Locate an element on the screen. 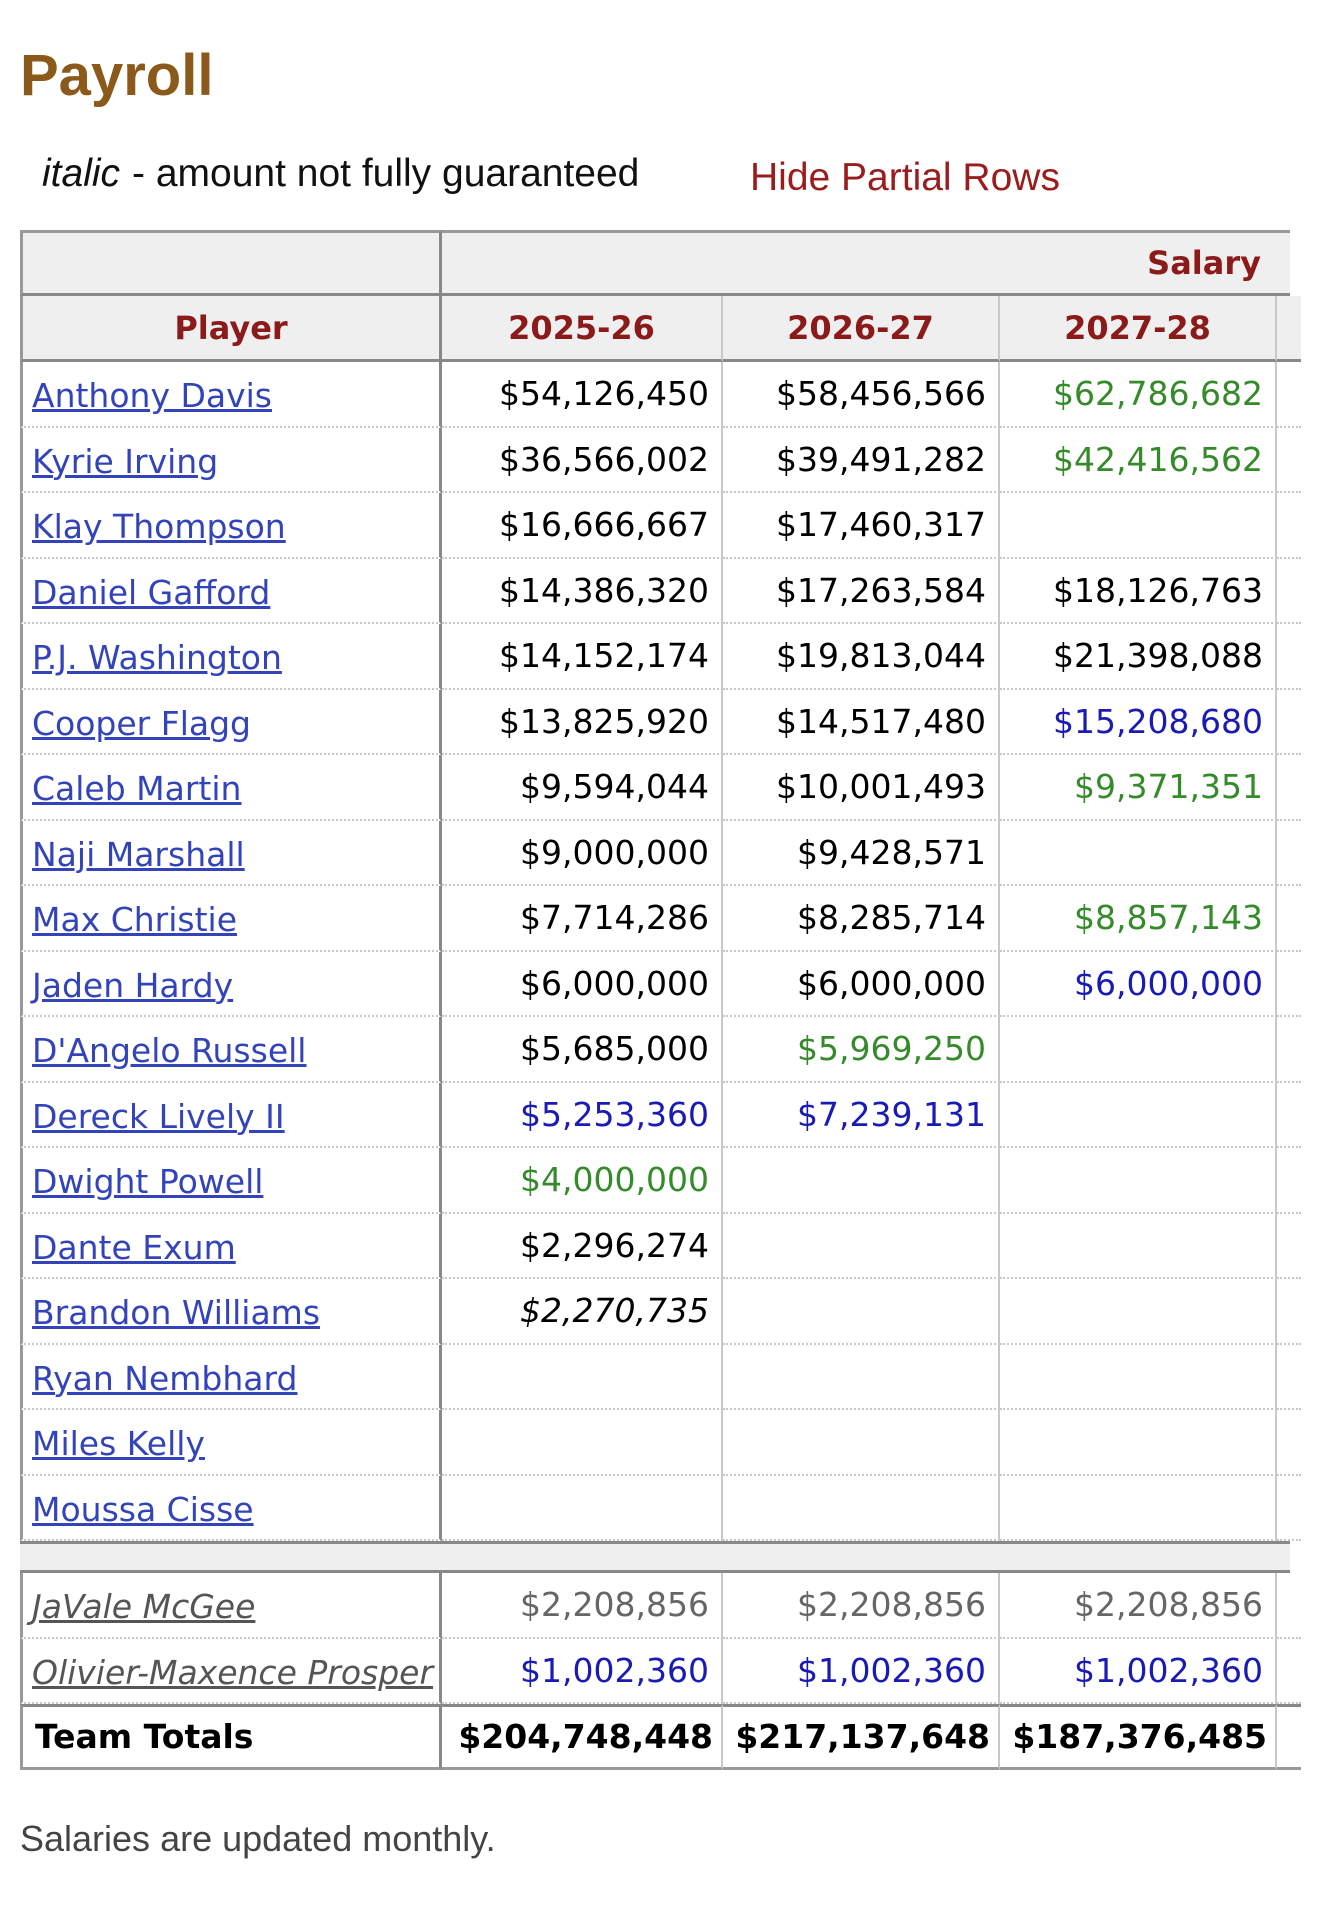 Image resolution: width=1320 pixels, height=1915 pixels. player-link: Cooper Flagg is located at coordinates (141, 723).